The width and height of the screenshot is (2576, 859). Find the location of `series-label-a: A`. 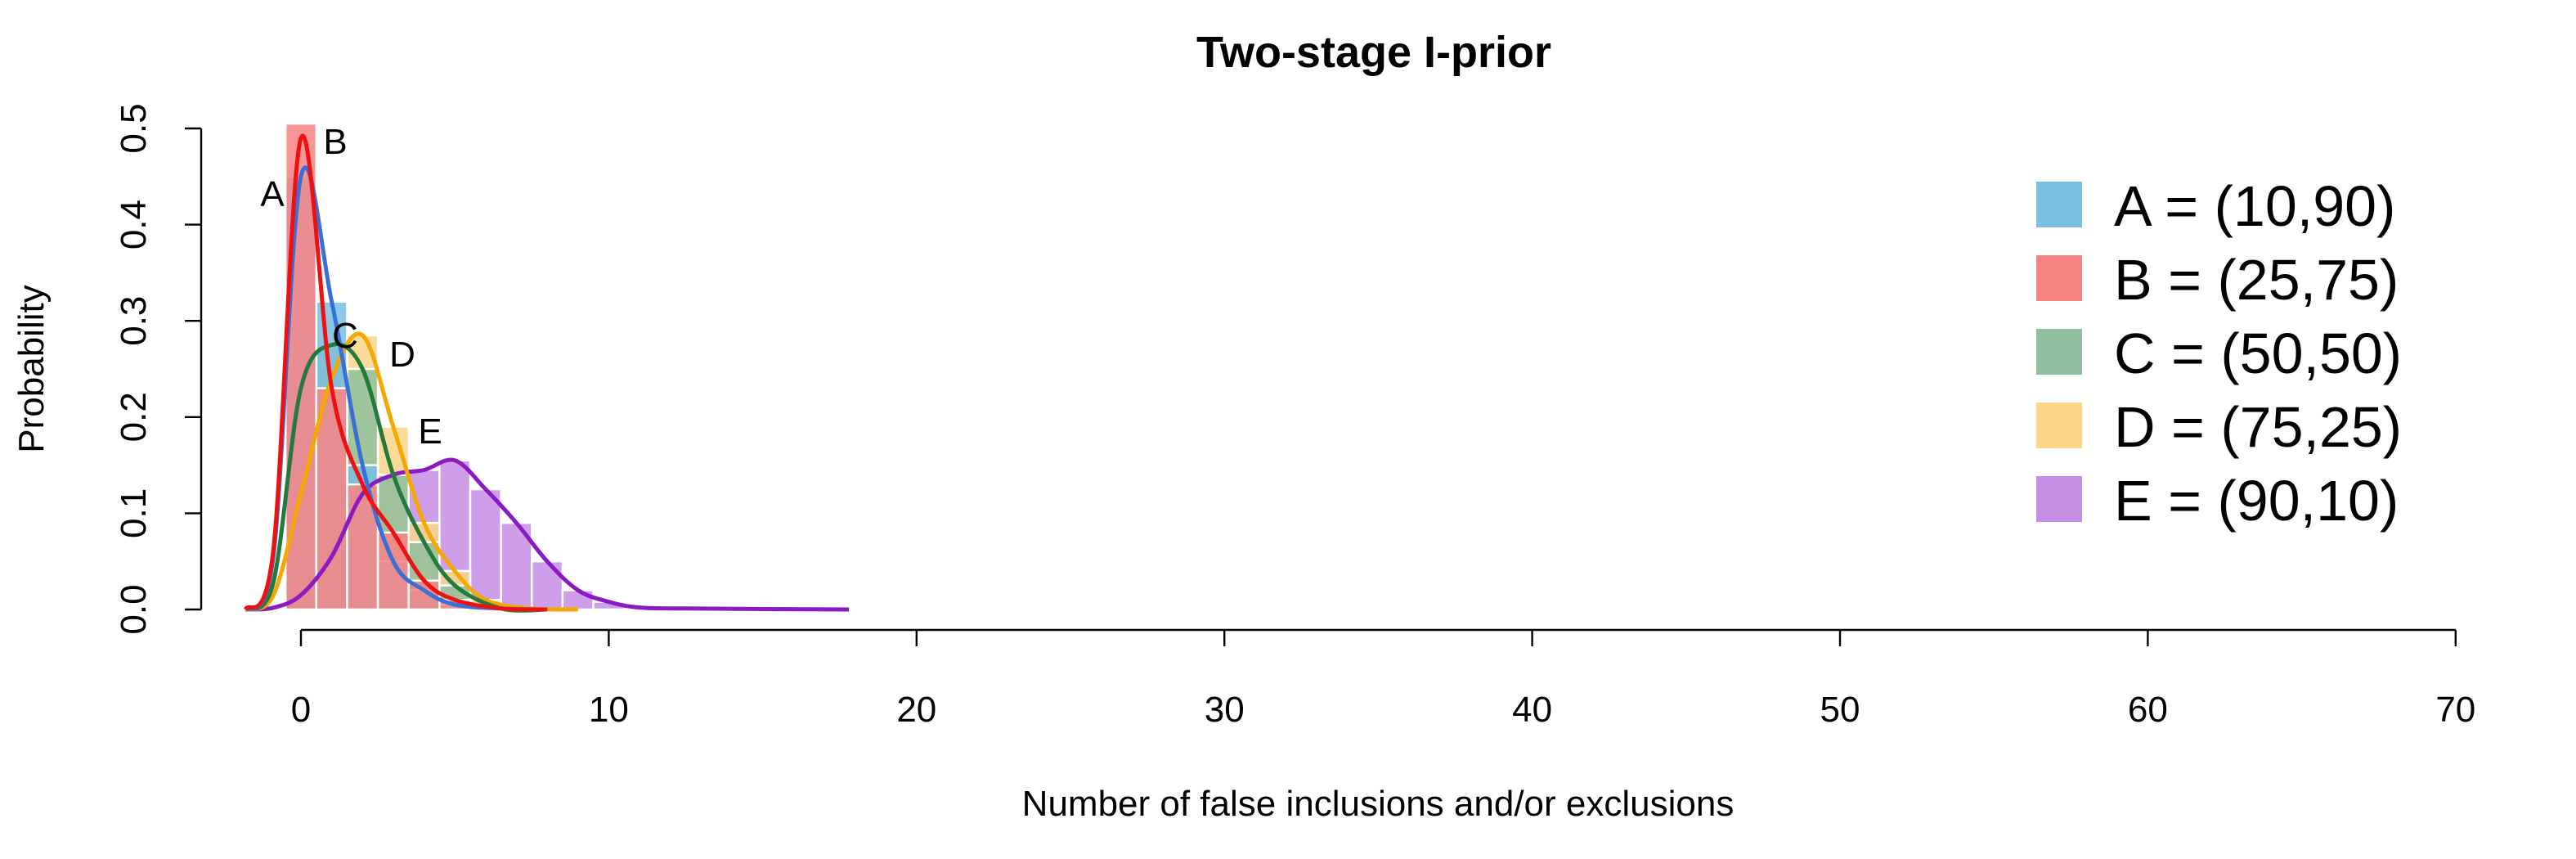

series-label-a: A is located at coordinates (272, 194).